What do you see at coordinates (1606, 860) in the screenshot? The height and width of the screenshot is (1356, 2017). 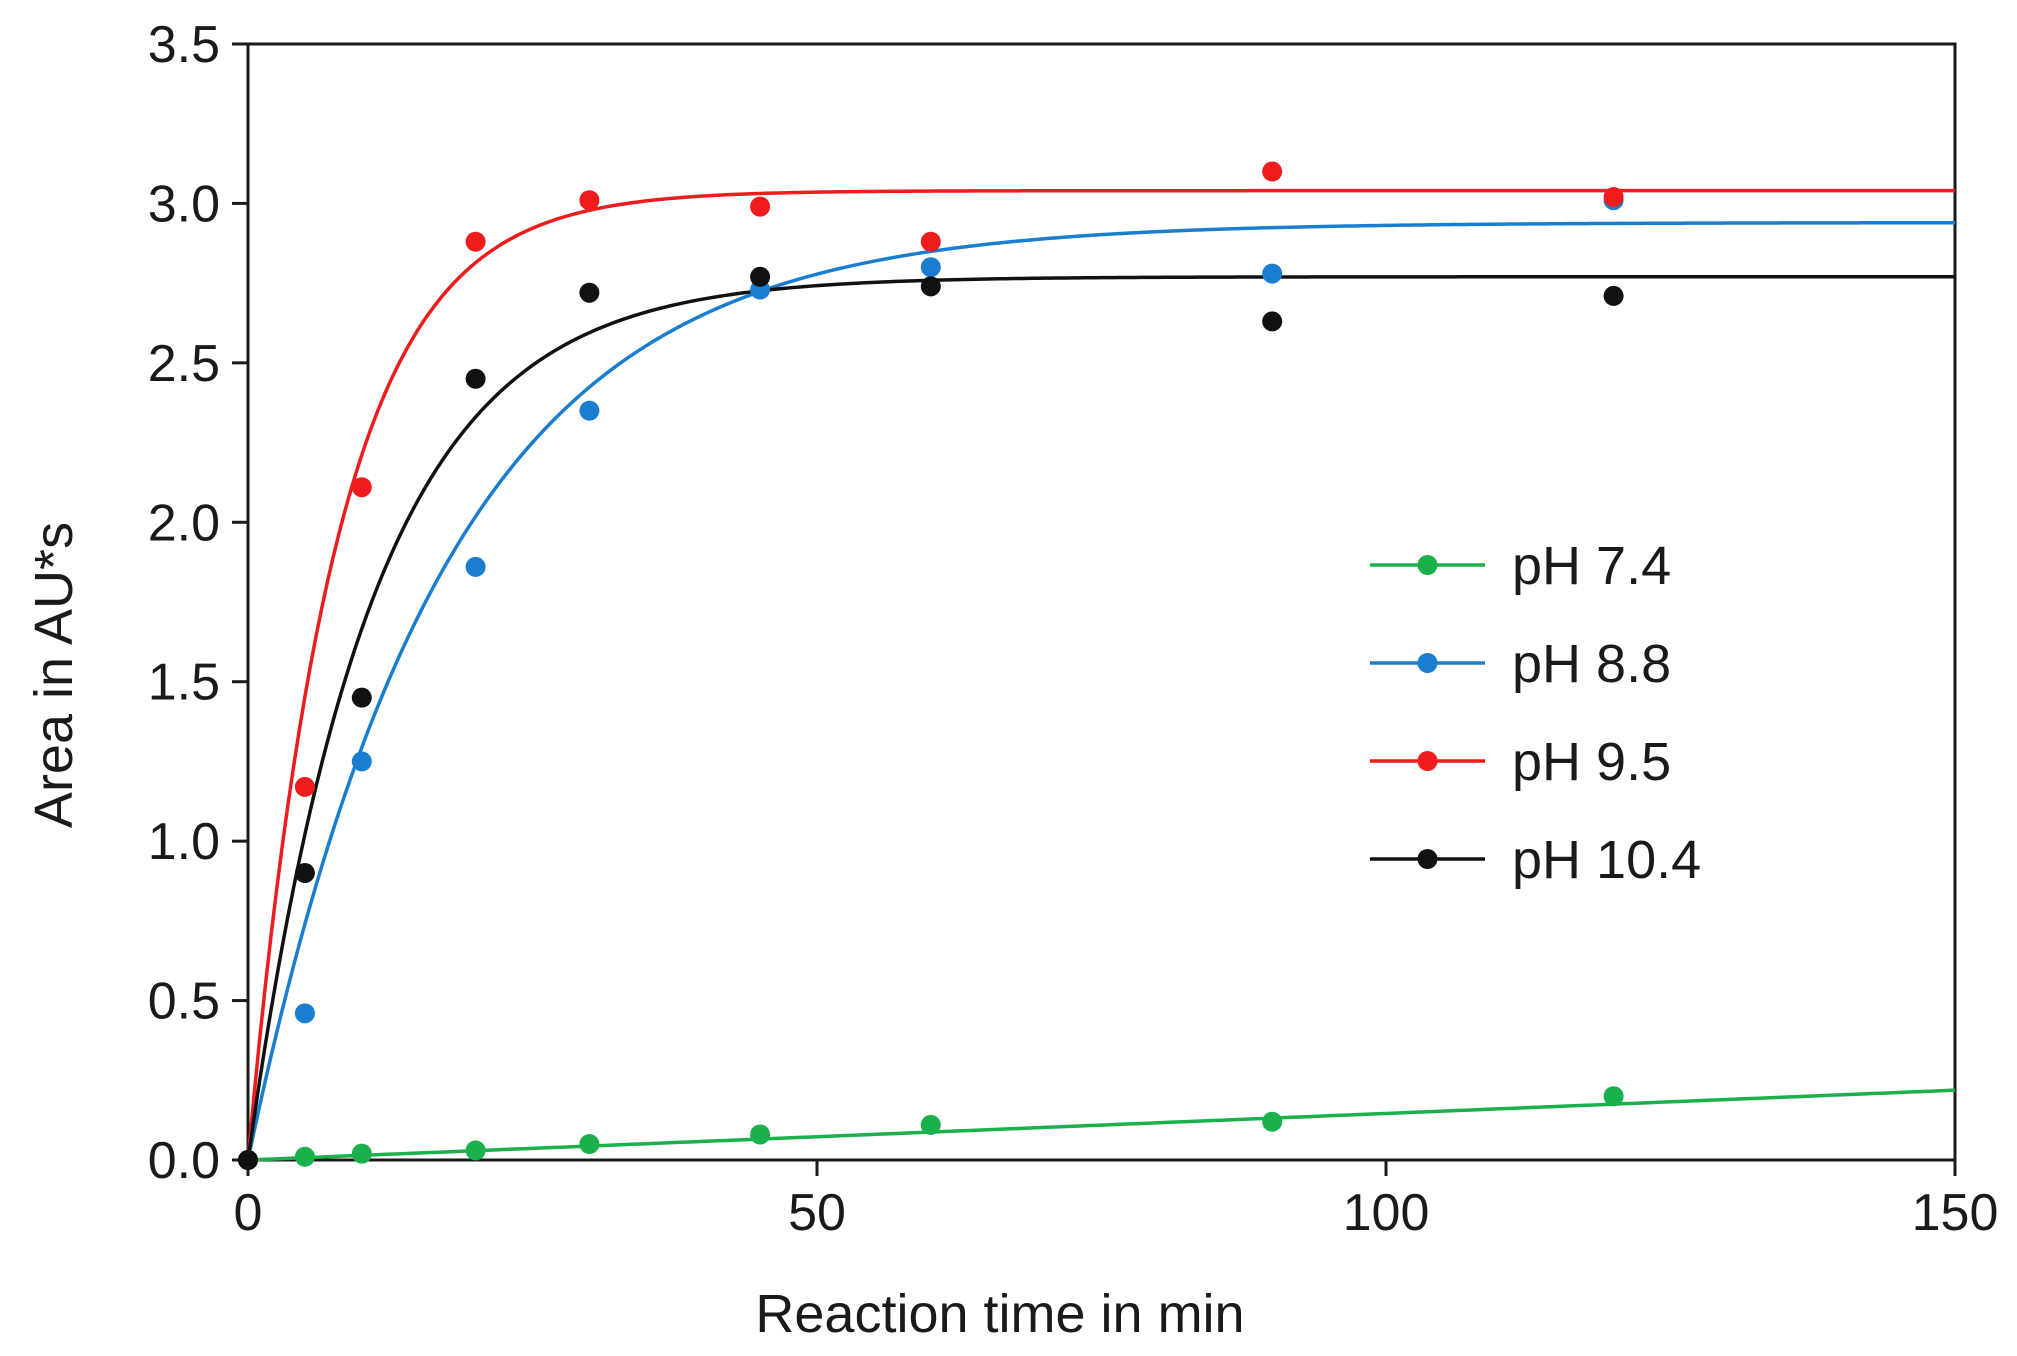 I see `legend-label-ph-10-4: pH 10.4` at bounding box center [1606, 860].